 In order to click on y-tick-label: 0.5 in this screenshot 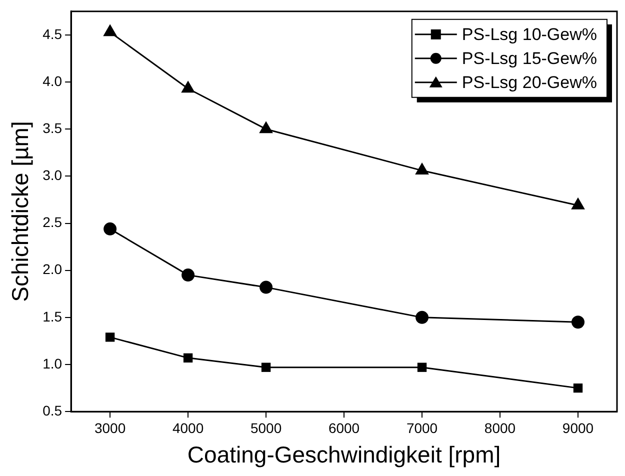, I will do `click(52, 410)`.